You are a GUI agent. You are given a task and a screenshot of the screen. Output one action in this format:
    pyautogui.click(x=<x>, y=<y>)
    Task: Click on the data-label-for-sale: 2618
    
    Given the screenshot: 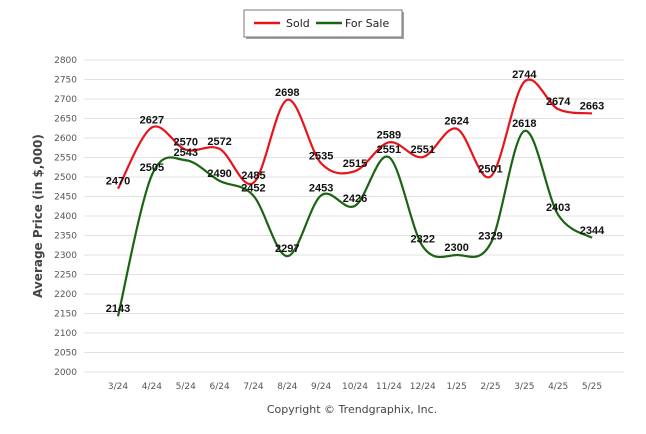 What is the action you would take?
    pyautogui.click(x=524, y=124)
    